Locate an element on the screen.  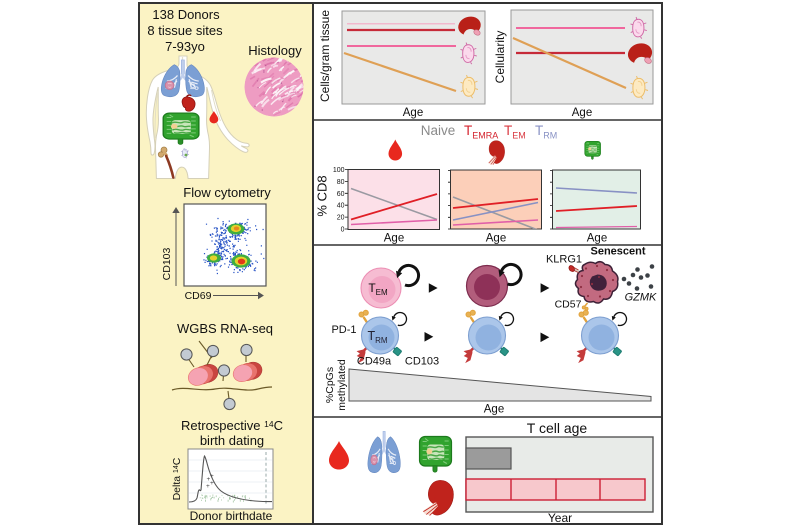
svg-text: 7-93yo is located at coordinates (185, 46).